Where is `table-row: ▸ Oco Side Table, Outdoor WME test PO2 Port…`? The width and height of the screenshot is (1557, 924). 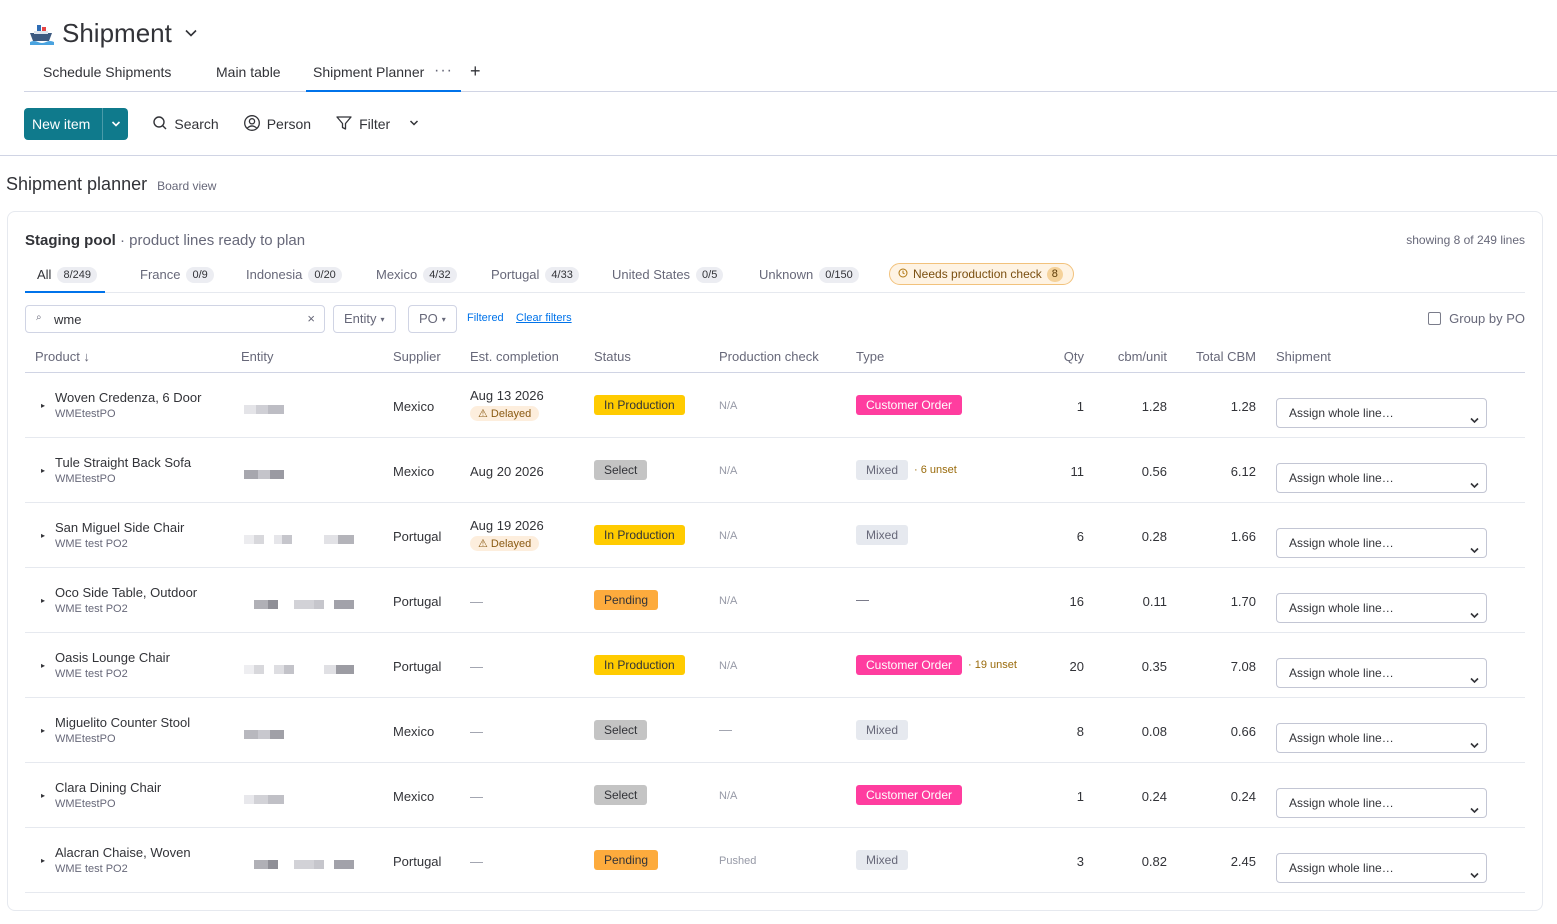
table-row: ▸ Oco Side Table, Outdoor WME test PO2 Port… is located at coordinates (775, 600).